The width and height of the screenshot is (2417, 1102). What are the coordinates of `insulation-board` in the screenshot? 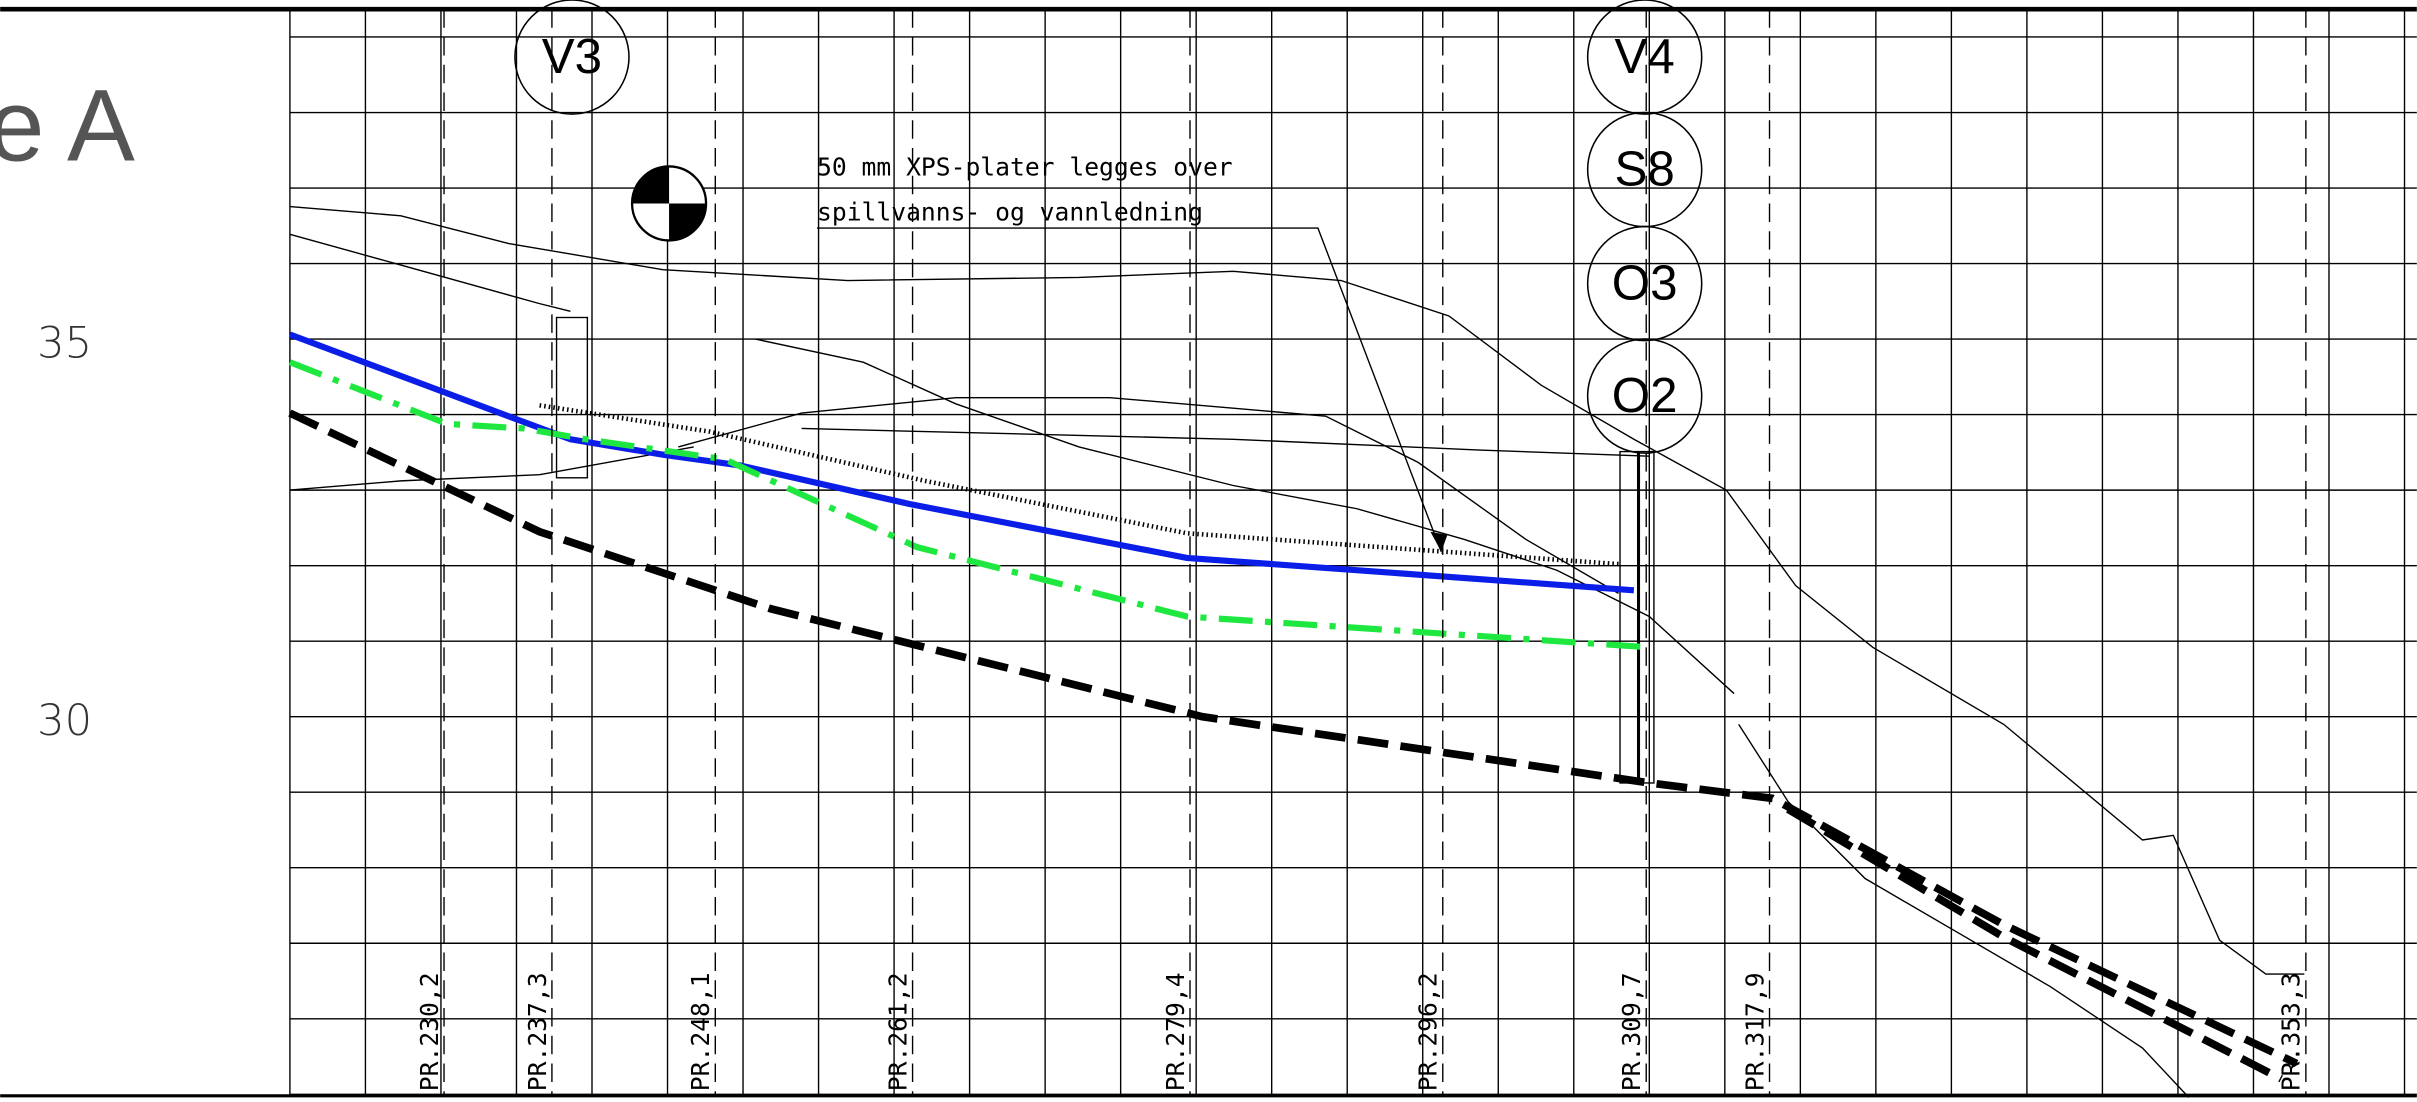 It's located at (1079, 485).